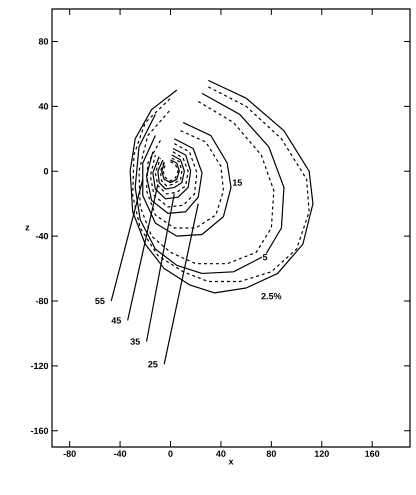 This screenshot has height=495, width=416. What do you see at coordinates (39, 431) in the screenshot?
I see `y-tick-label: -160` at bounding box center [39, 431].